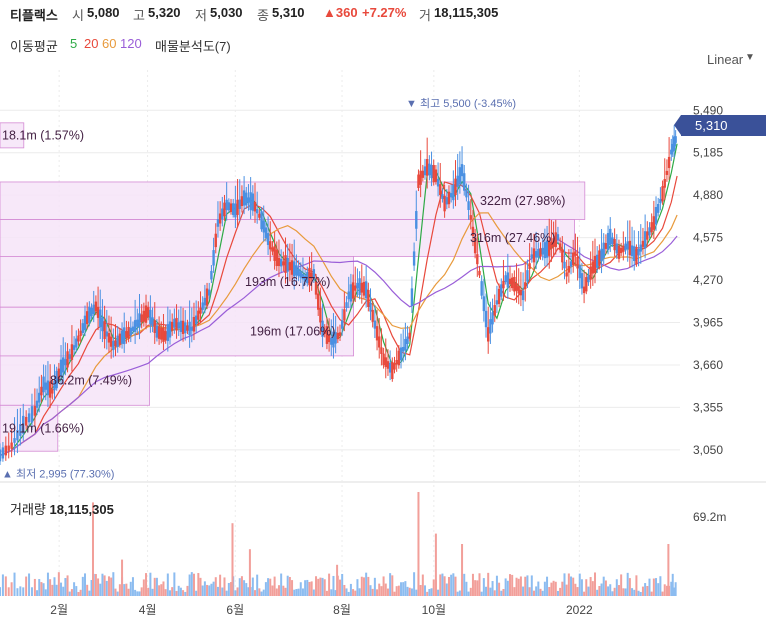 This screenshot has height=627, width=766. What do you see at coordinates (730, 61) in the screenshot?
I see `scale-select: Linear ▼` at bounding box center [730, 61].